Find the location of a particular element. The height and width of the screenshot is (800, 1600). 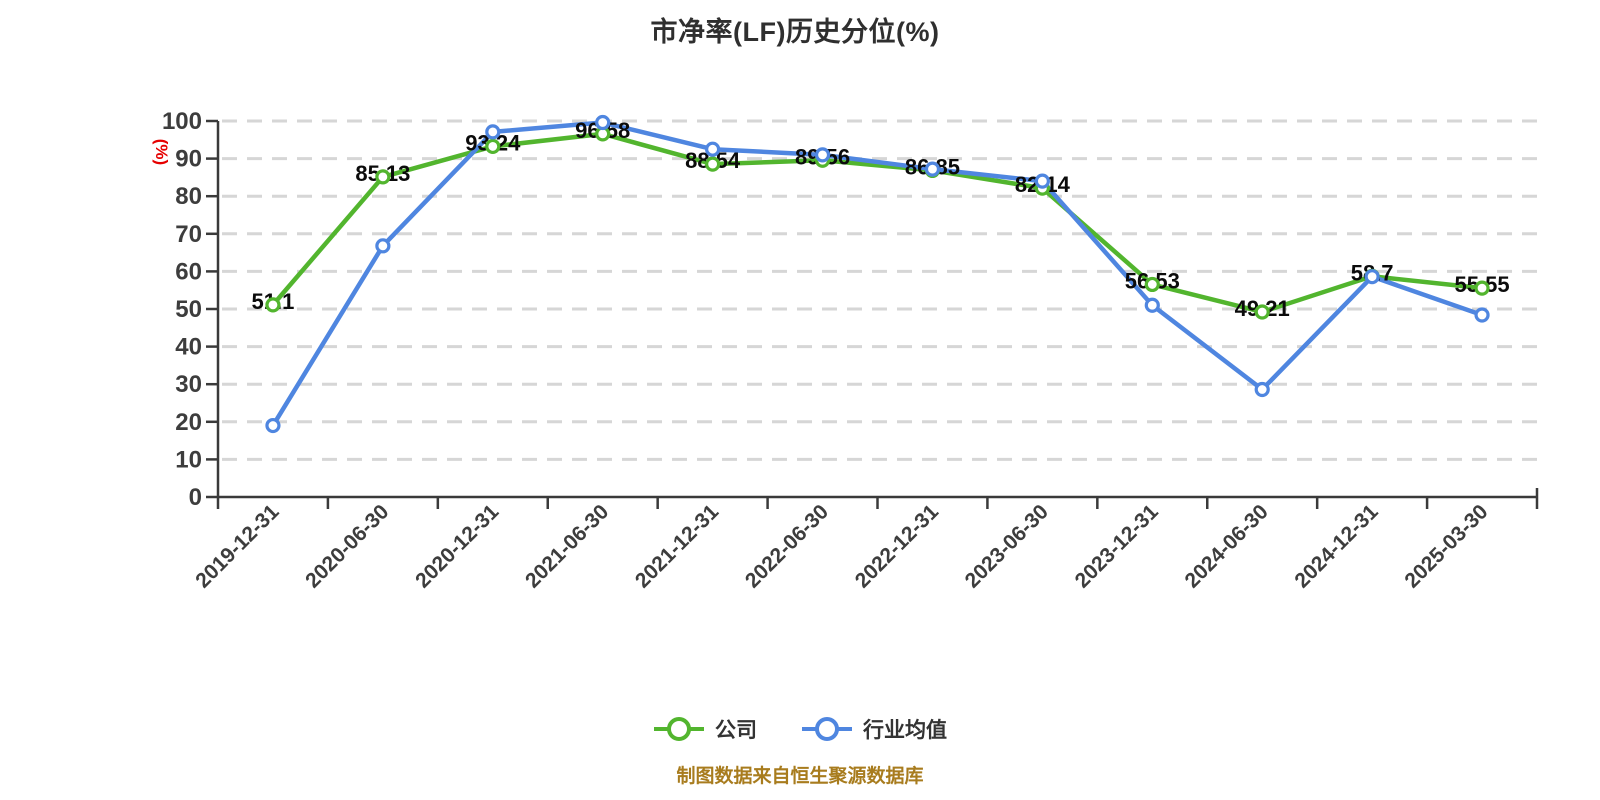

svg-text: 2020-12-31 is located at coordinates (457, 546).